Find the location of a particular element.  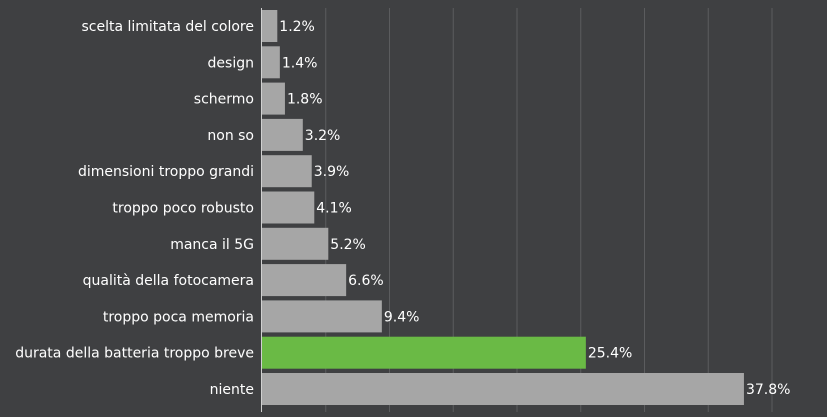

value-label-8: 9.4% is located at coordinates (402, 317).